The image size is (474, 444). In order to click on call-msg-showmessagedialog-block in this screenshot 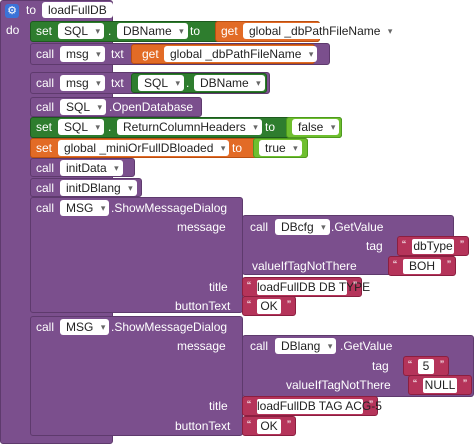, I will do `click(136, 376)`.